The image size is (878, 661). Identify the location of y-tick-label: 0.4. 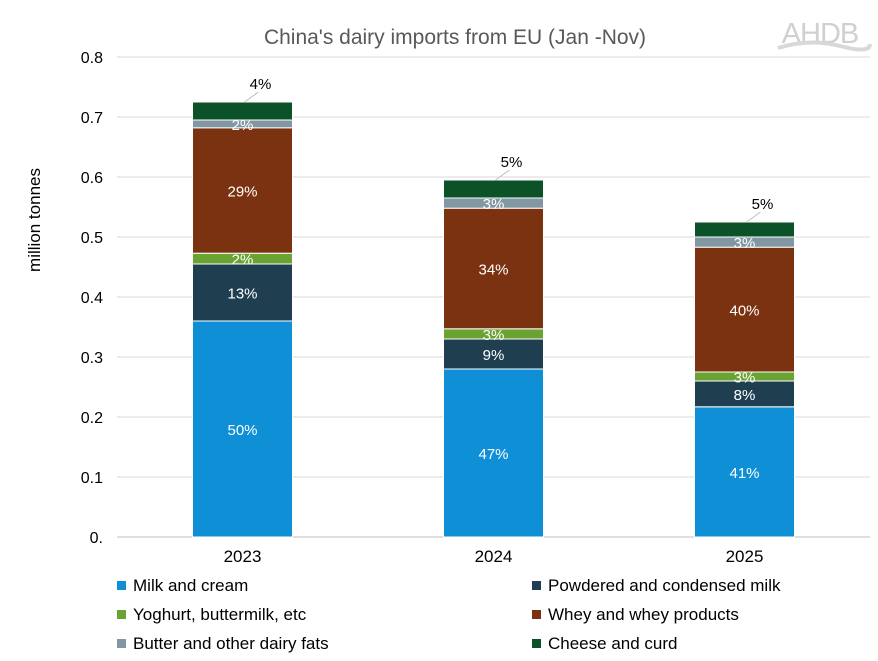
(92, 298).